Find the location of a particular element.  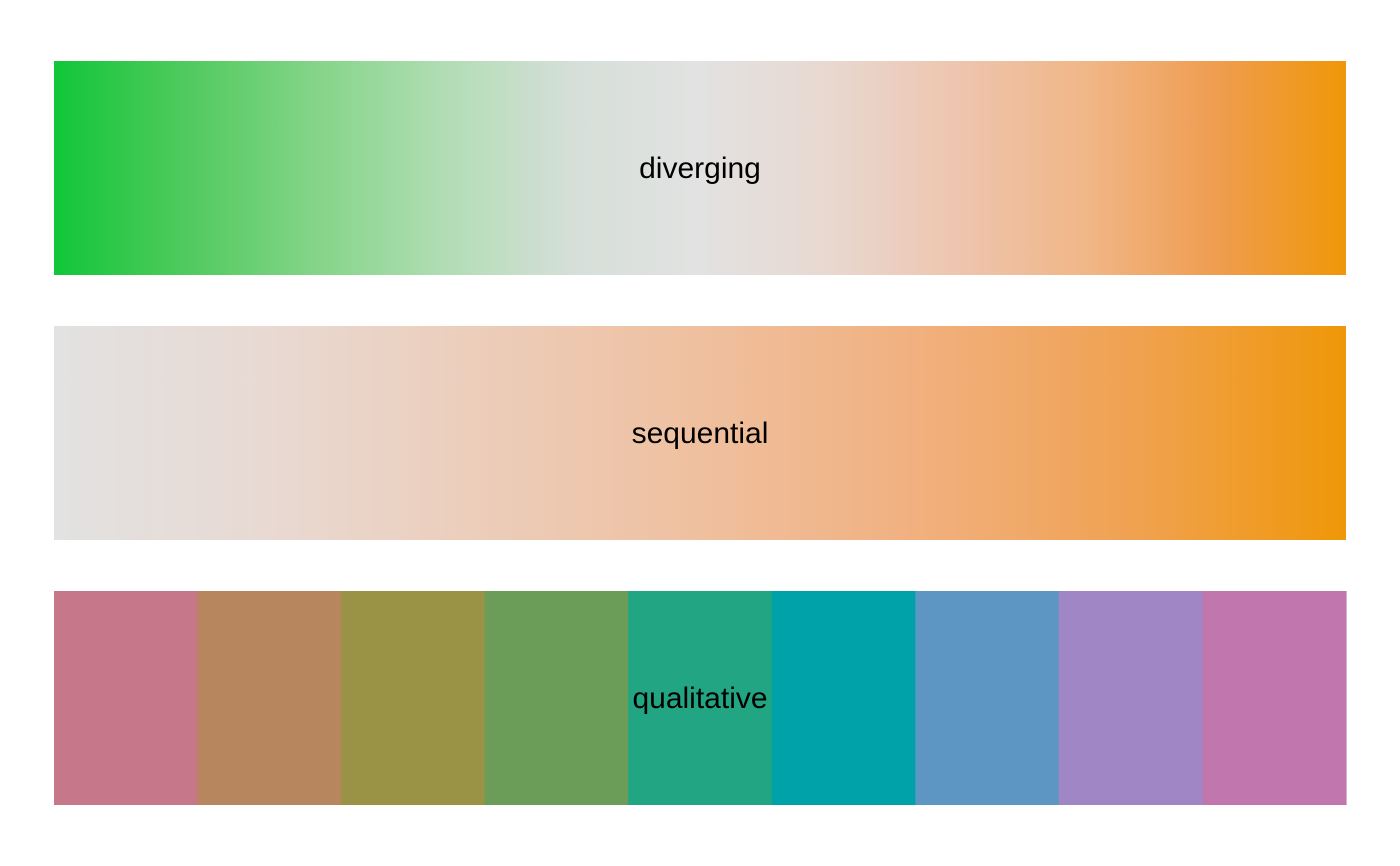

palette-label-qualitative: qualitative is located at coordinates (699, 698).